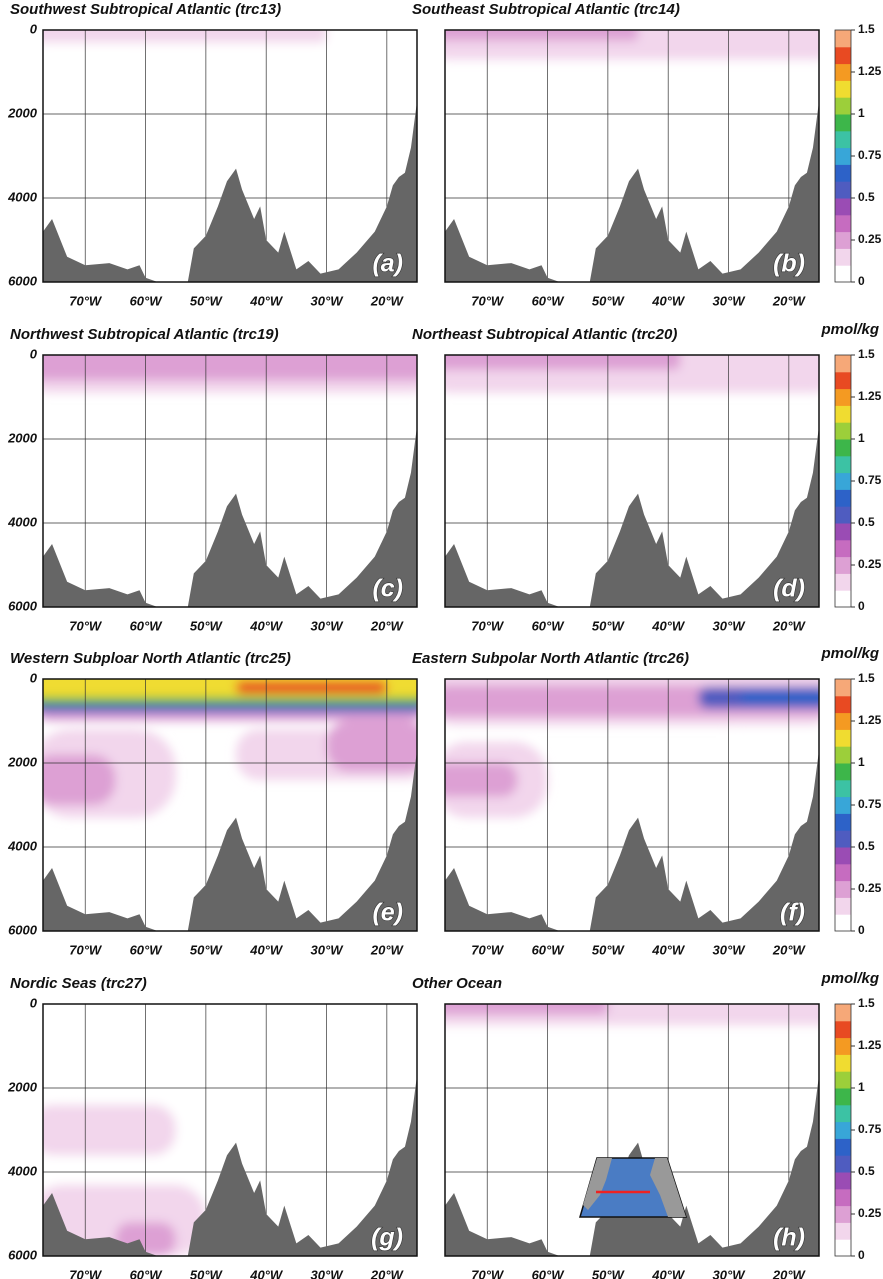 The height and width of the screenshot is (1279, 883). I want to click on panel-title: Southeast Subtropical Atlantic (trc14), so click(546, 9).